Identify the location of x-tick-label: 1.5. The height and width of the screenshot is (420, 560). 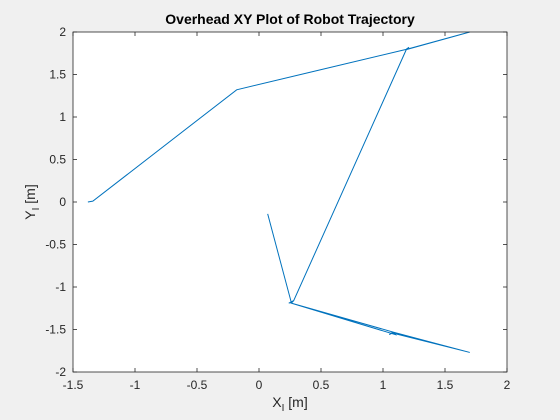
(445, 385).